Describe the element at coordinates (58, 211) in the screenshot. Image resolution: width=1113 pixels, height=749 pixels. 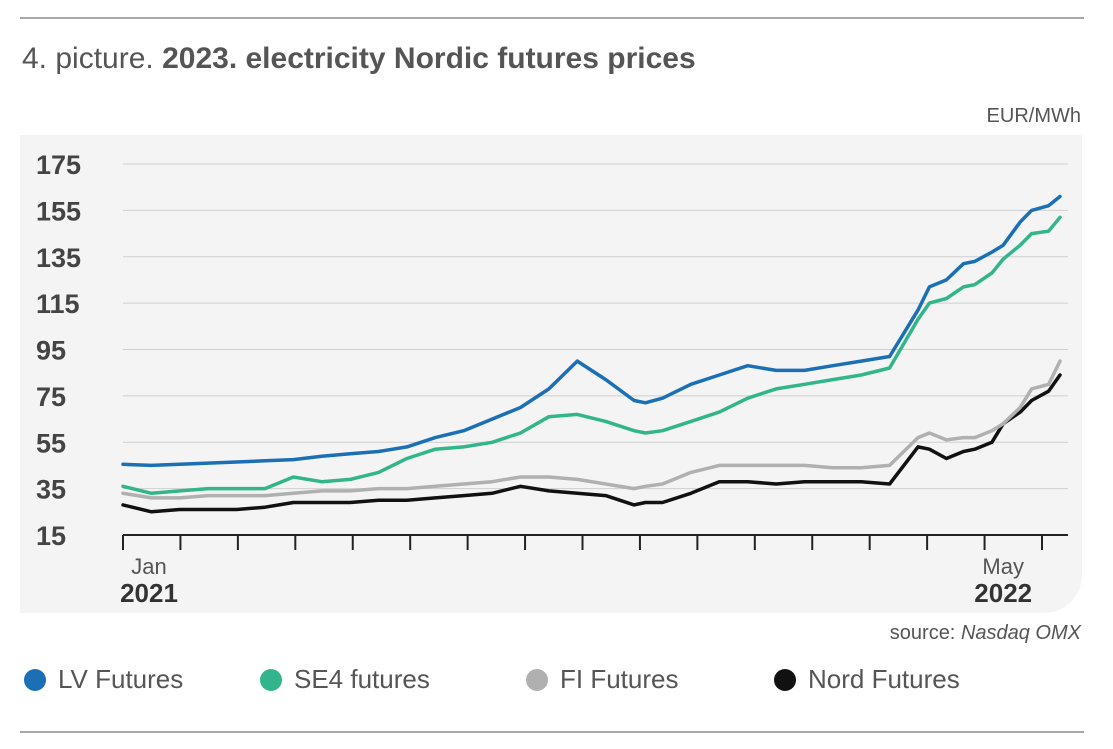
I see `y-tick-label-155: 155` at that location.